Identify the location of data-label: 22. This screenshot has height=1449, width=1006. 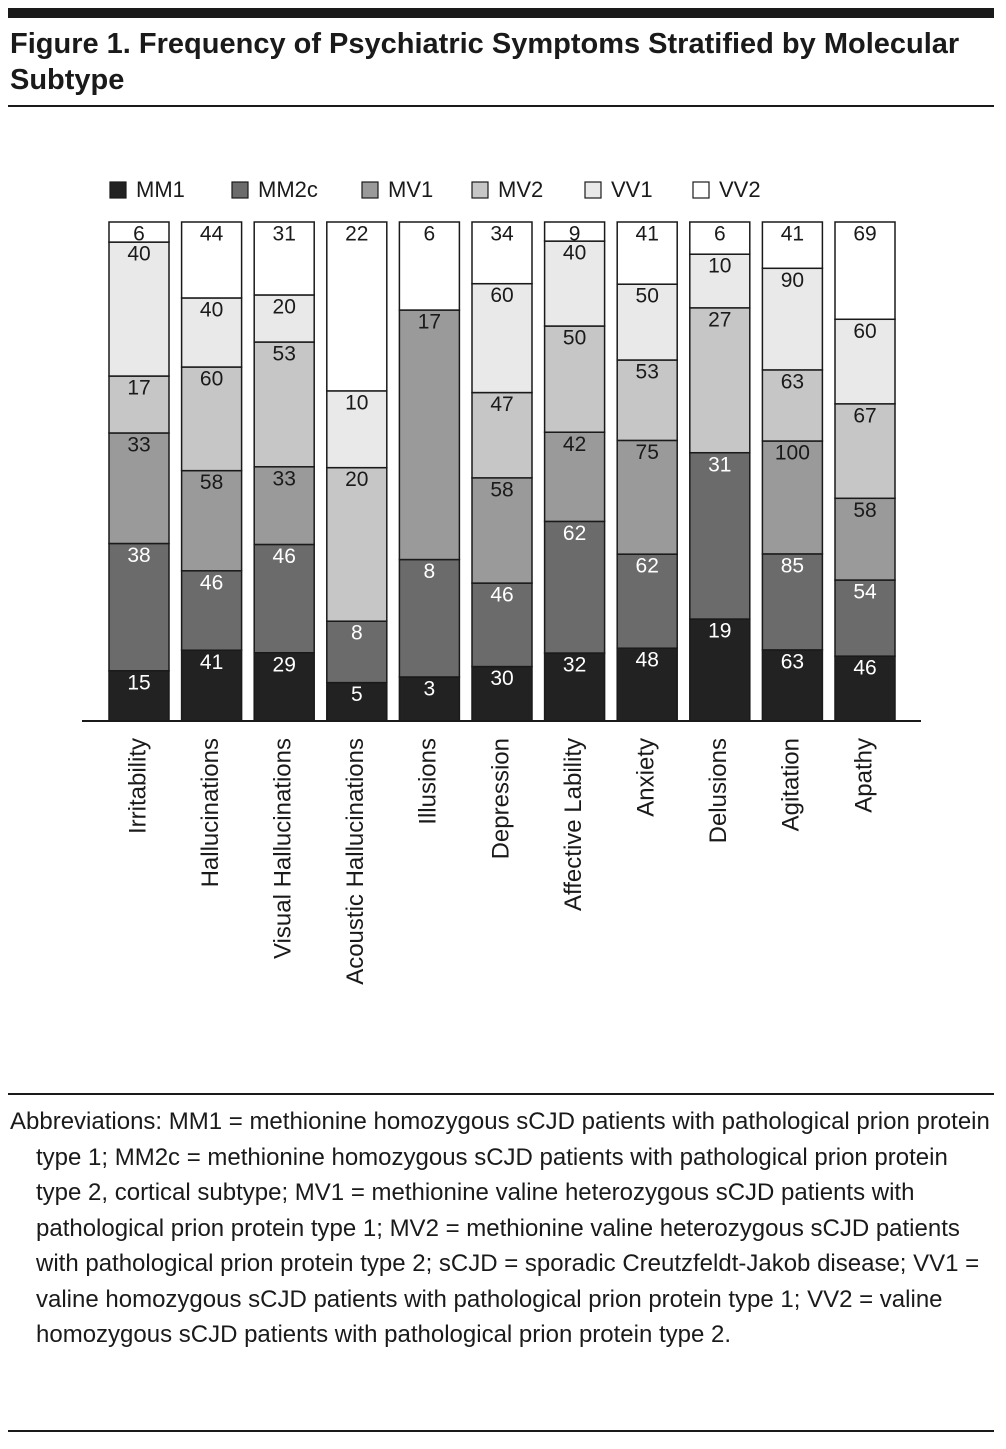
(356, 234).